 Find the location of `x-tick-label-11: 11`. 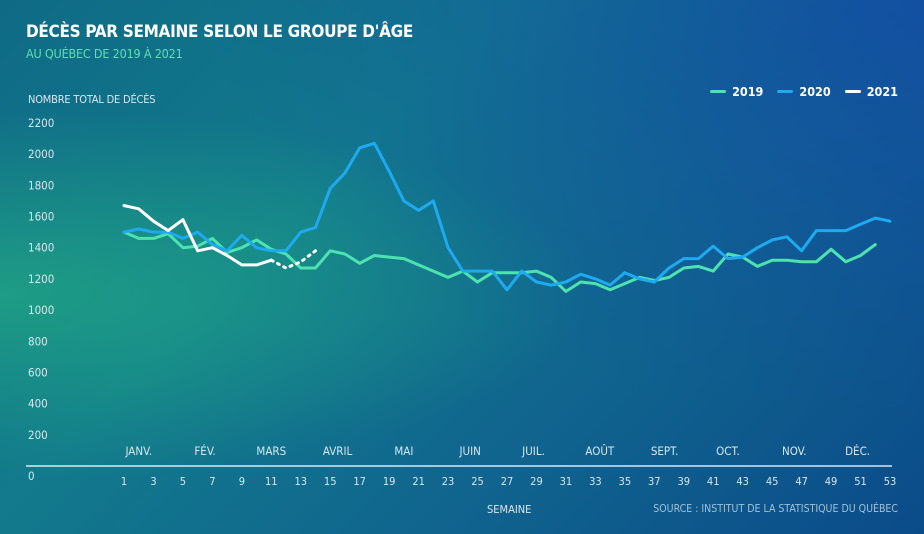

x-tick-label-11: 11 is located at coordinates (271, 481).